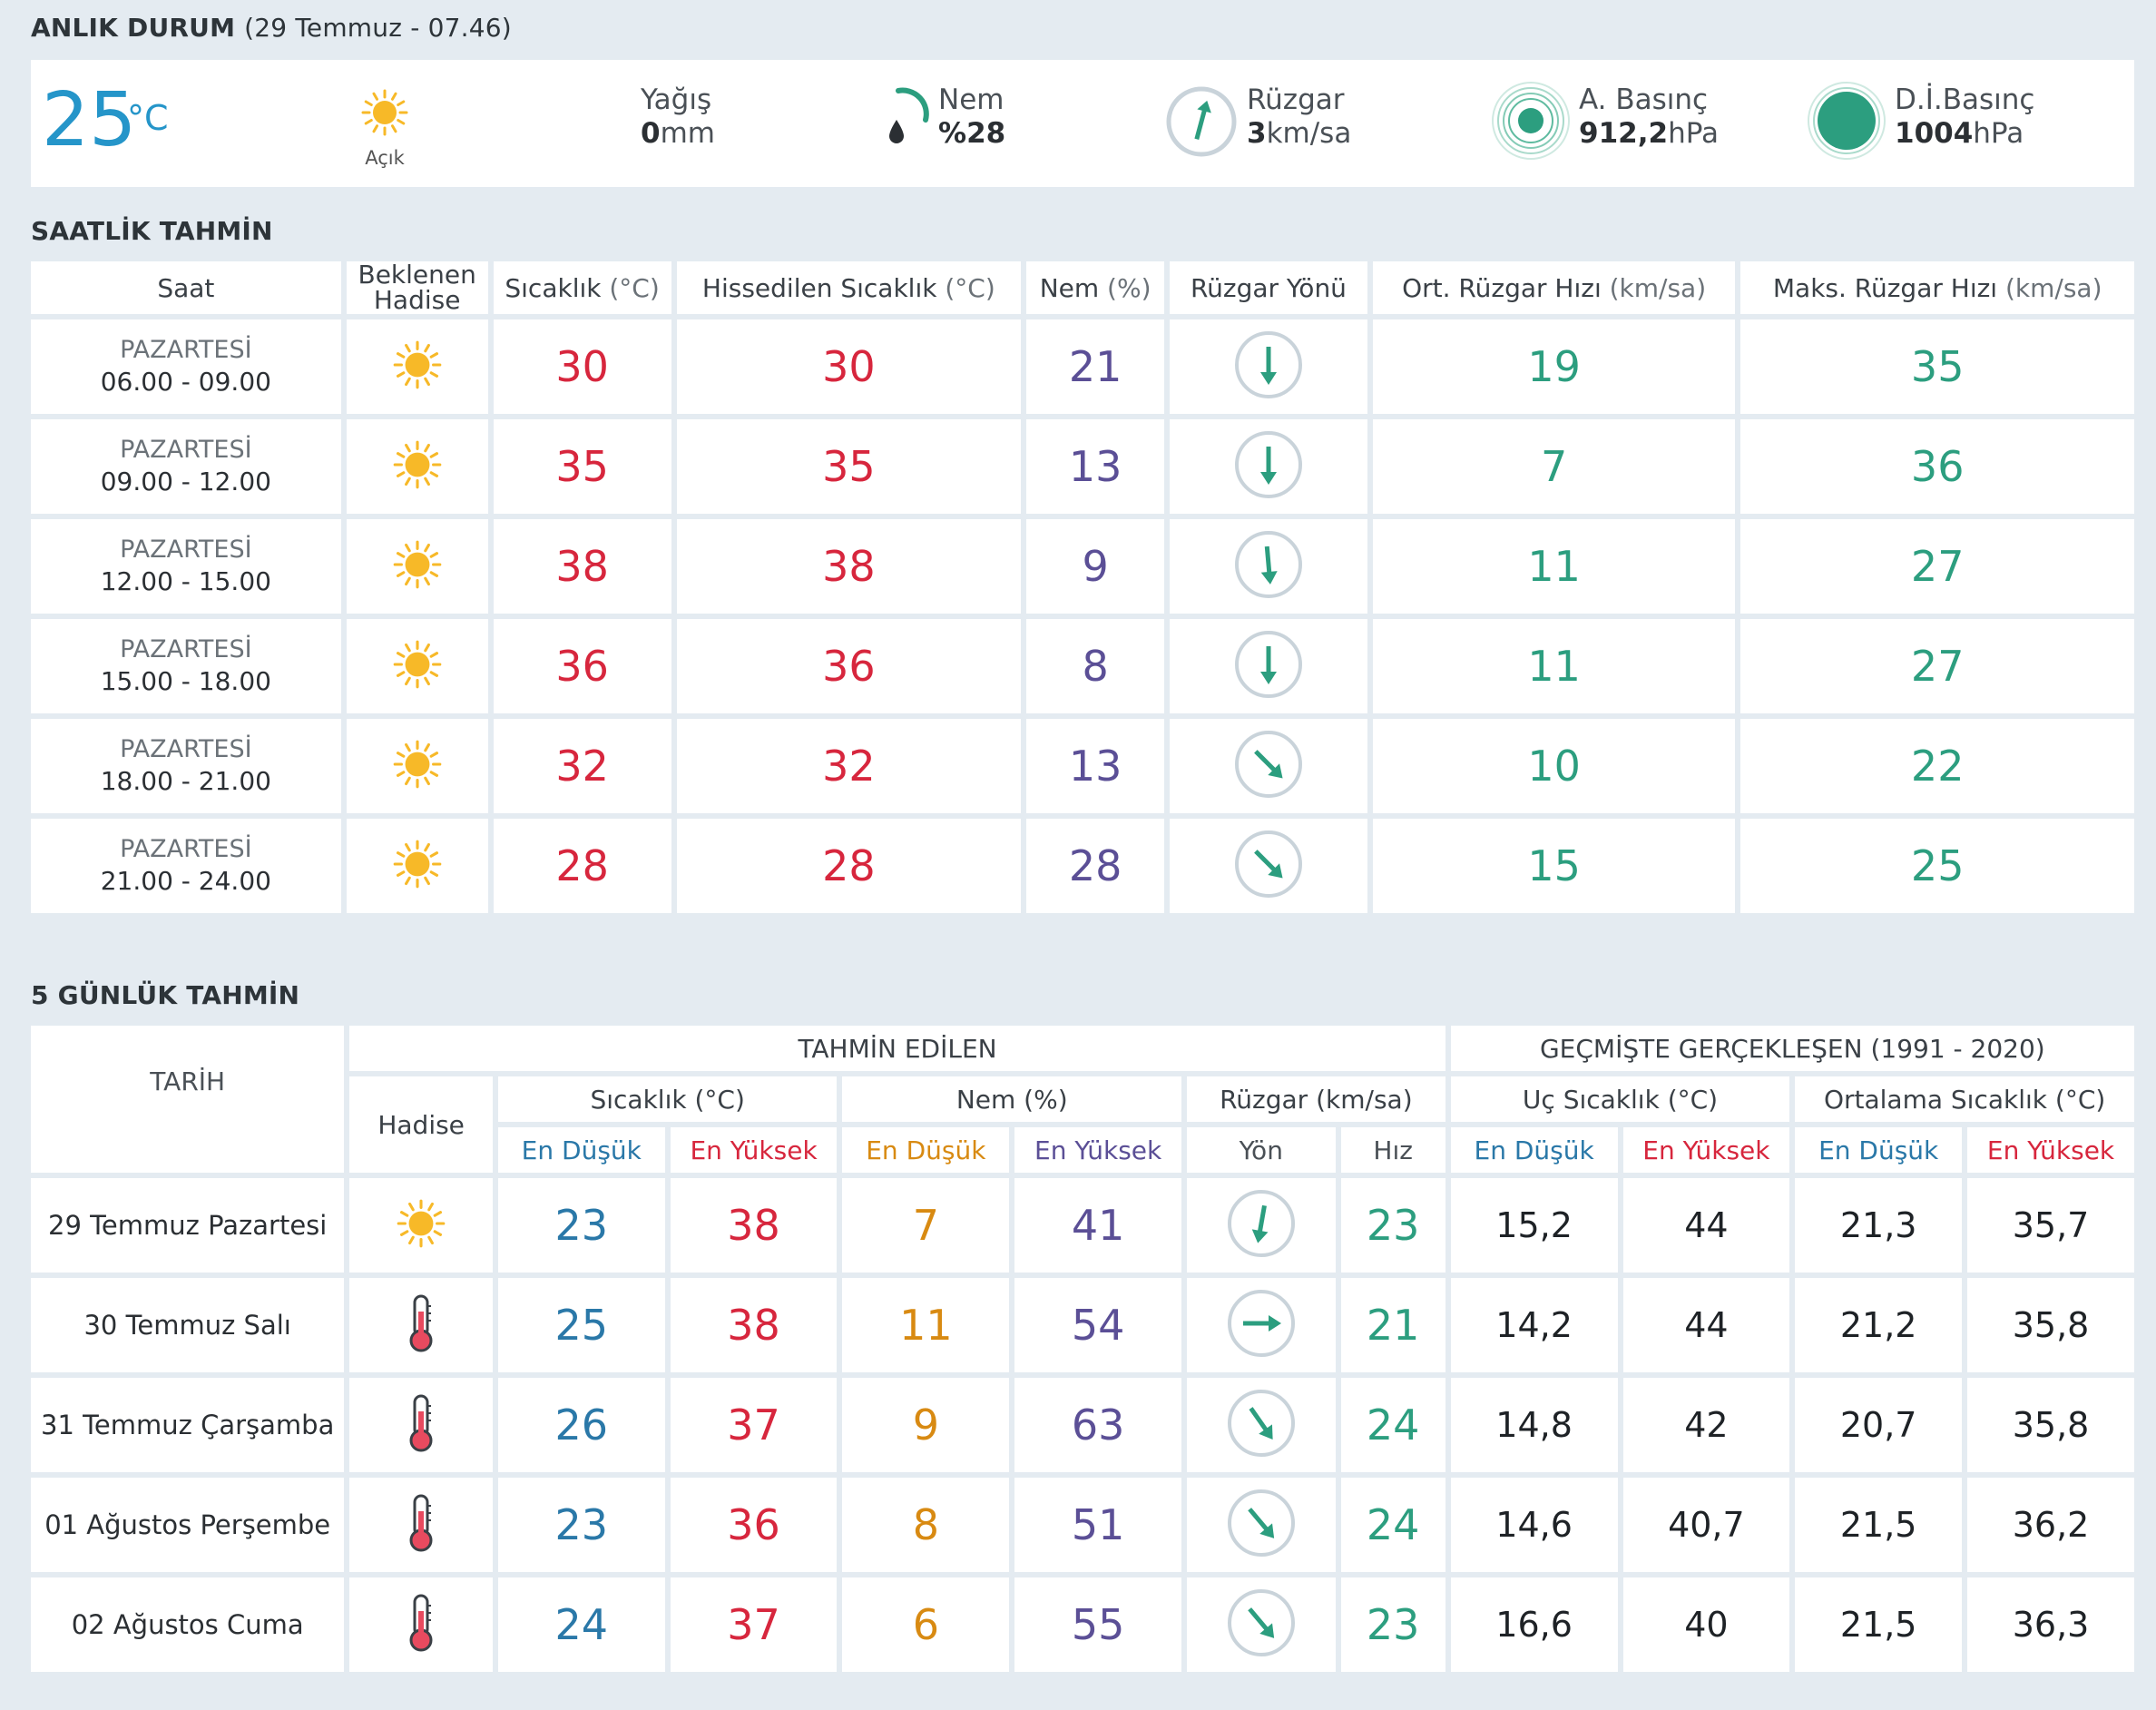  What do you see at coordinates (849, 288) in the screenshot?
I see `hourly-header-feels: Hissedilen Sıcaklık (°C)` at bounding box center [849, 288].